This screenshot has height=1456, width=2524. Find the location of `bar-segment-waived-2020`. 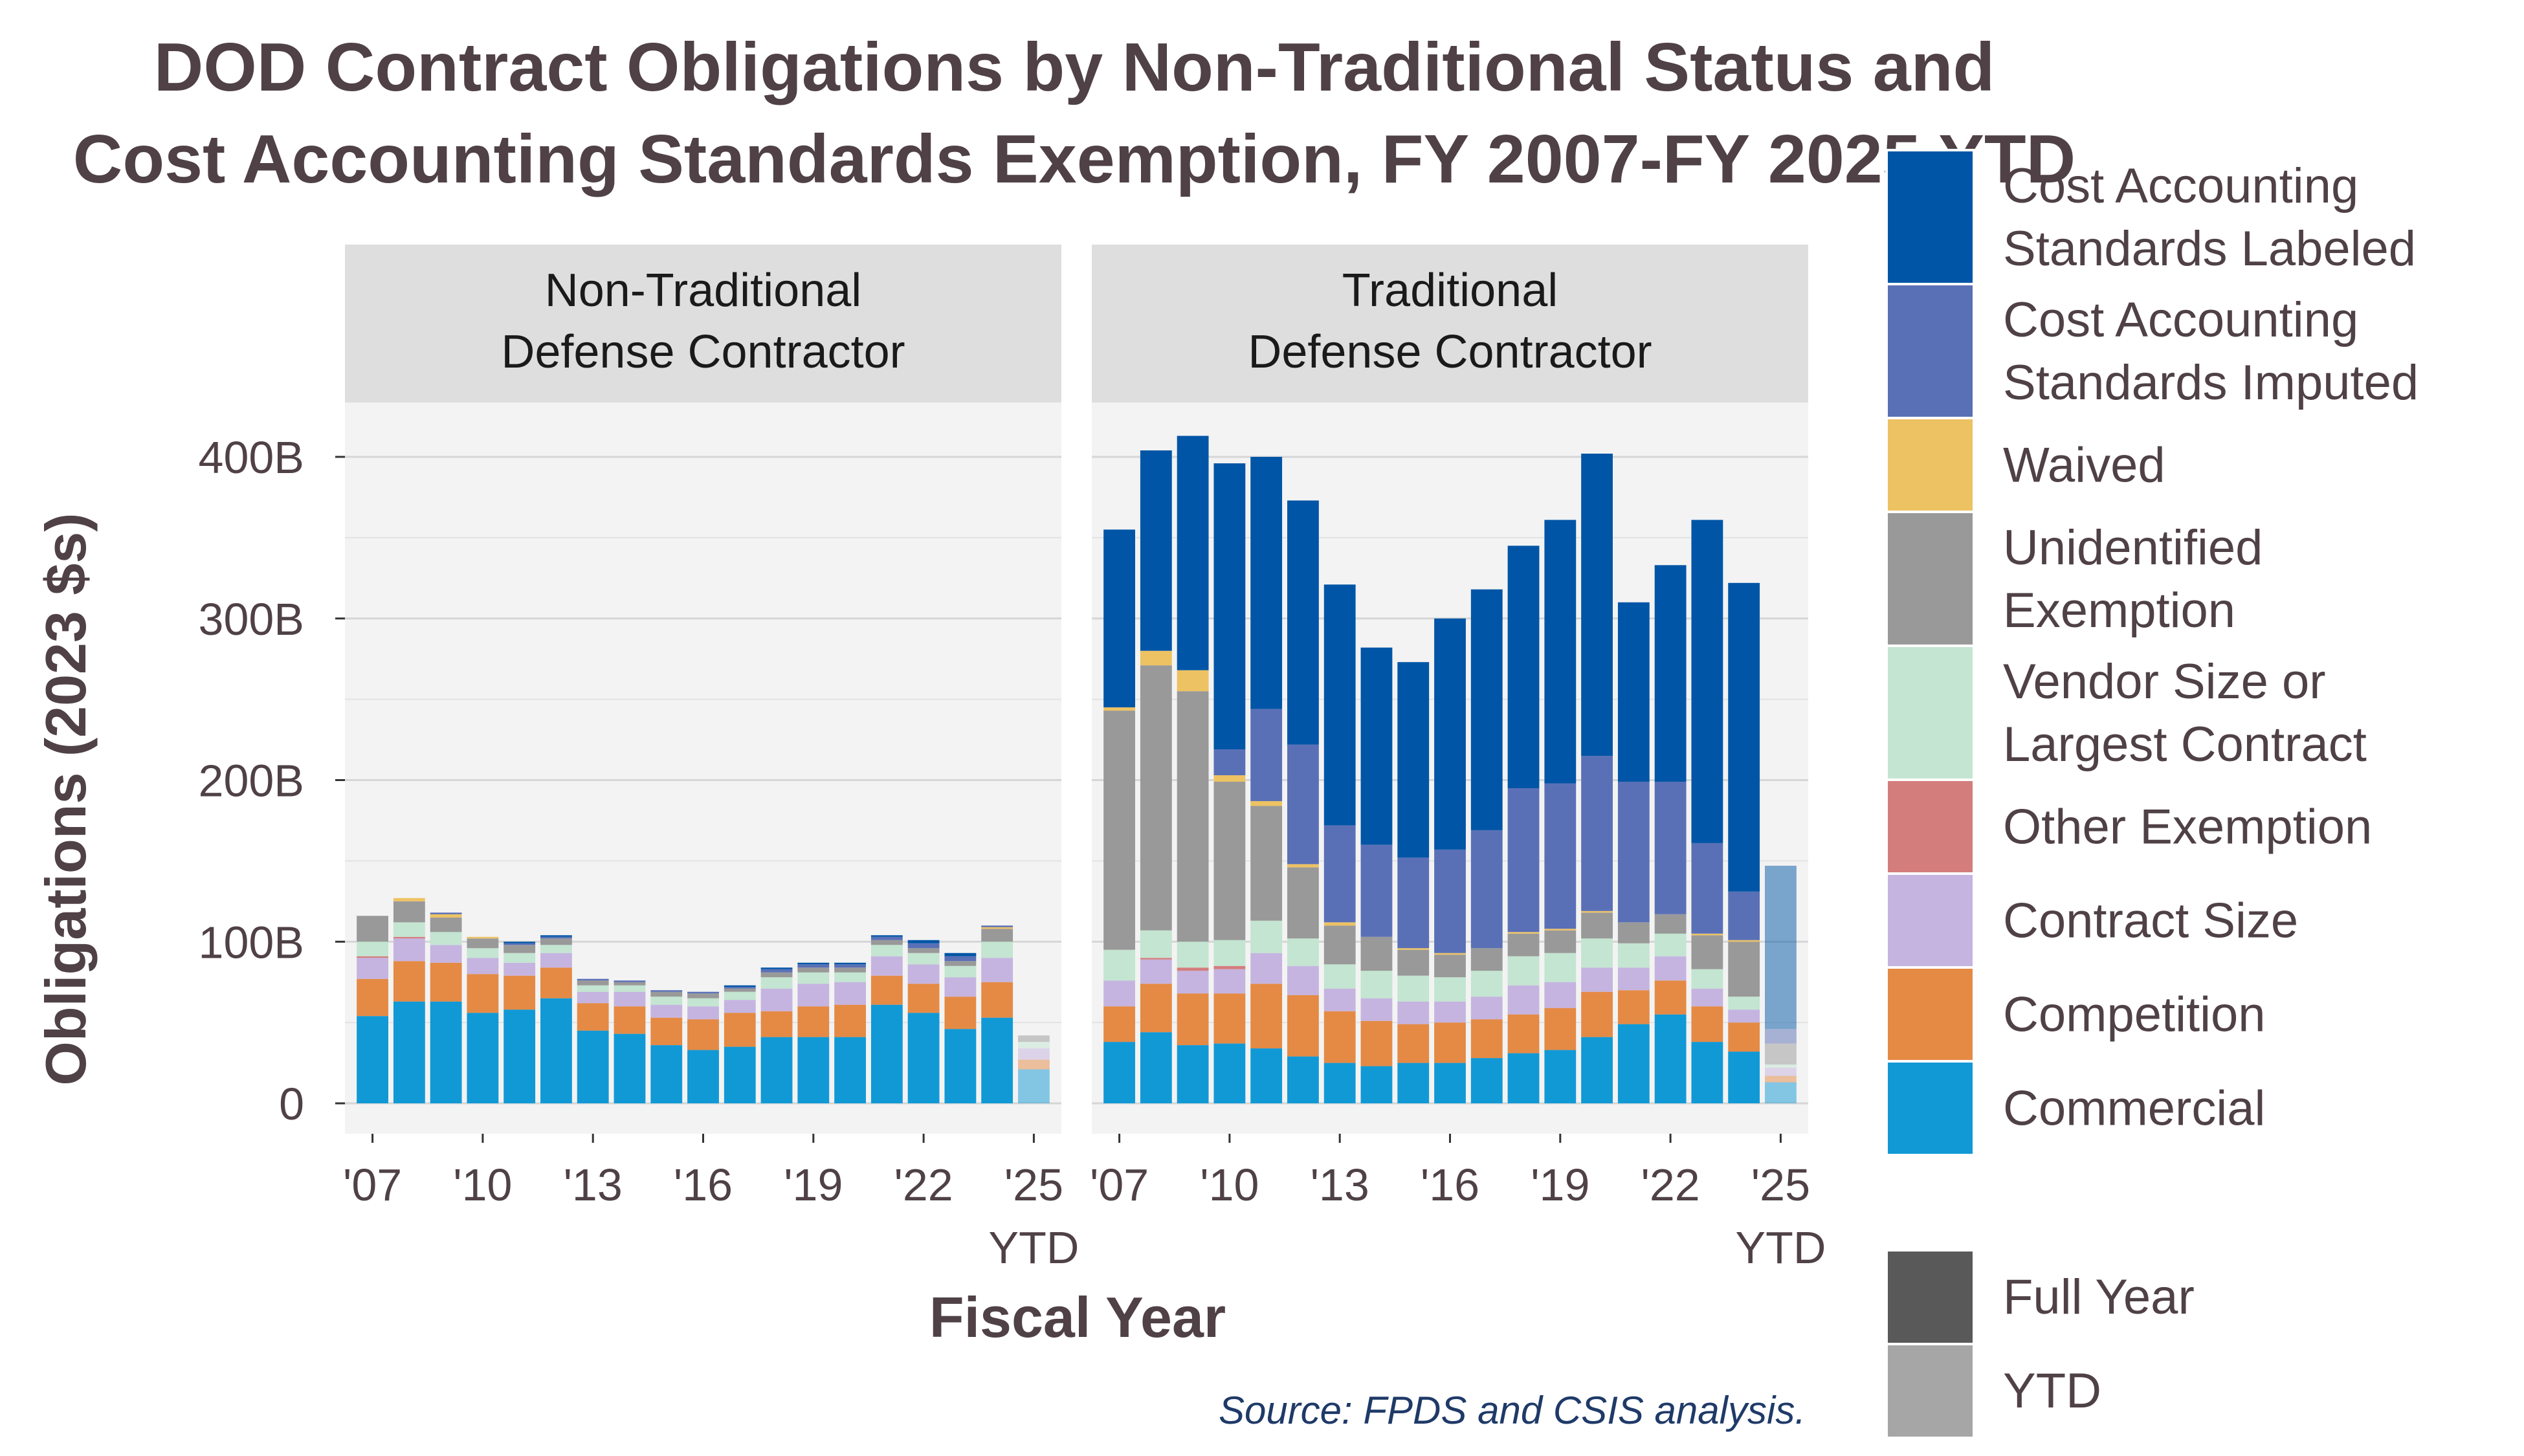

bar-segment-waived-2020 is located at coordinates (1597, 911).